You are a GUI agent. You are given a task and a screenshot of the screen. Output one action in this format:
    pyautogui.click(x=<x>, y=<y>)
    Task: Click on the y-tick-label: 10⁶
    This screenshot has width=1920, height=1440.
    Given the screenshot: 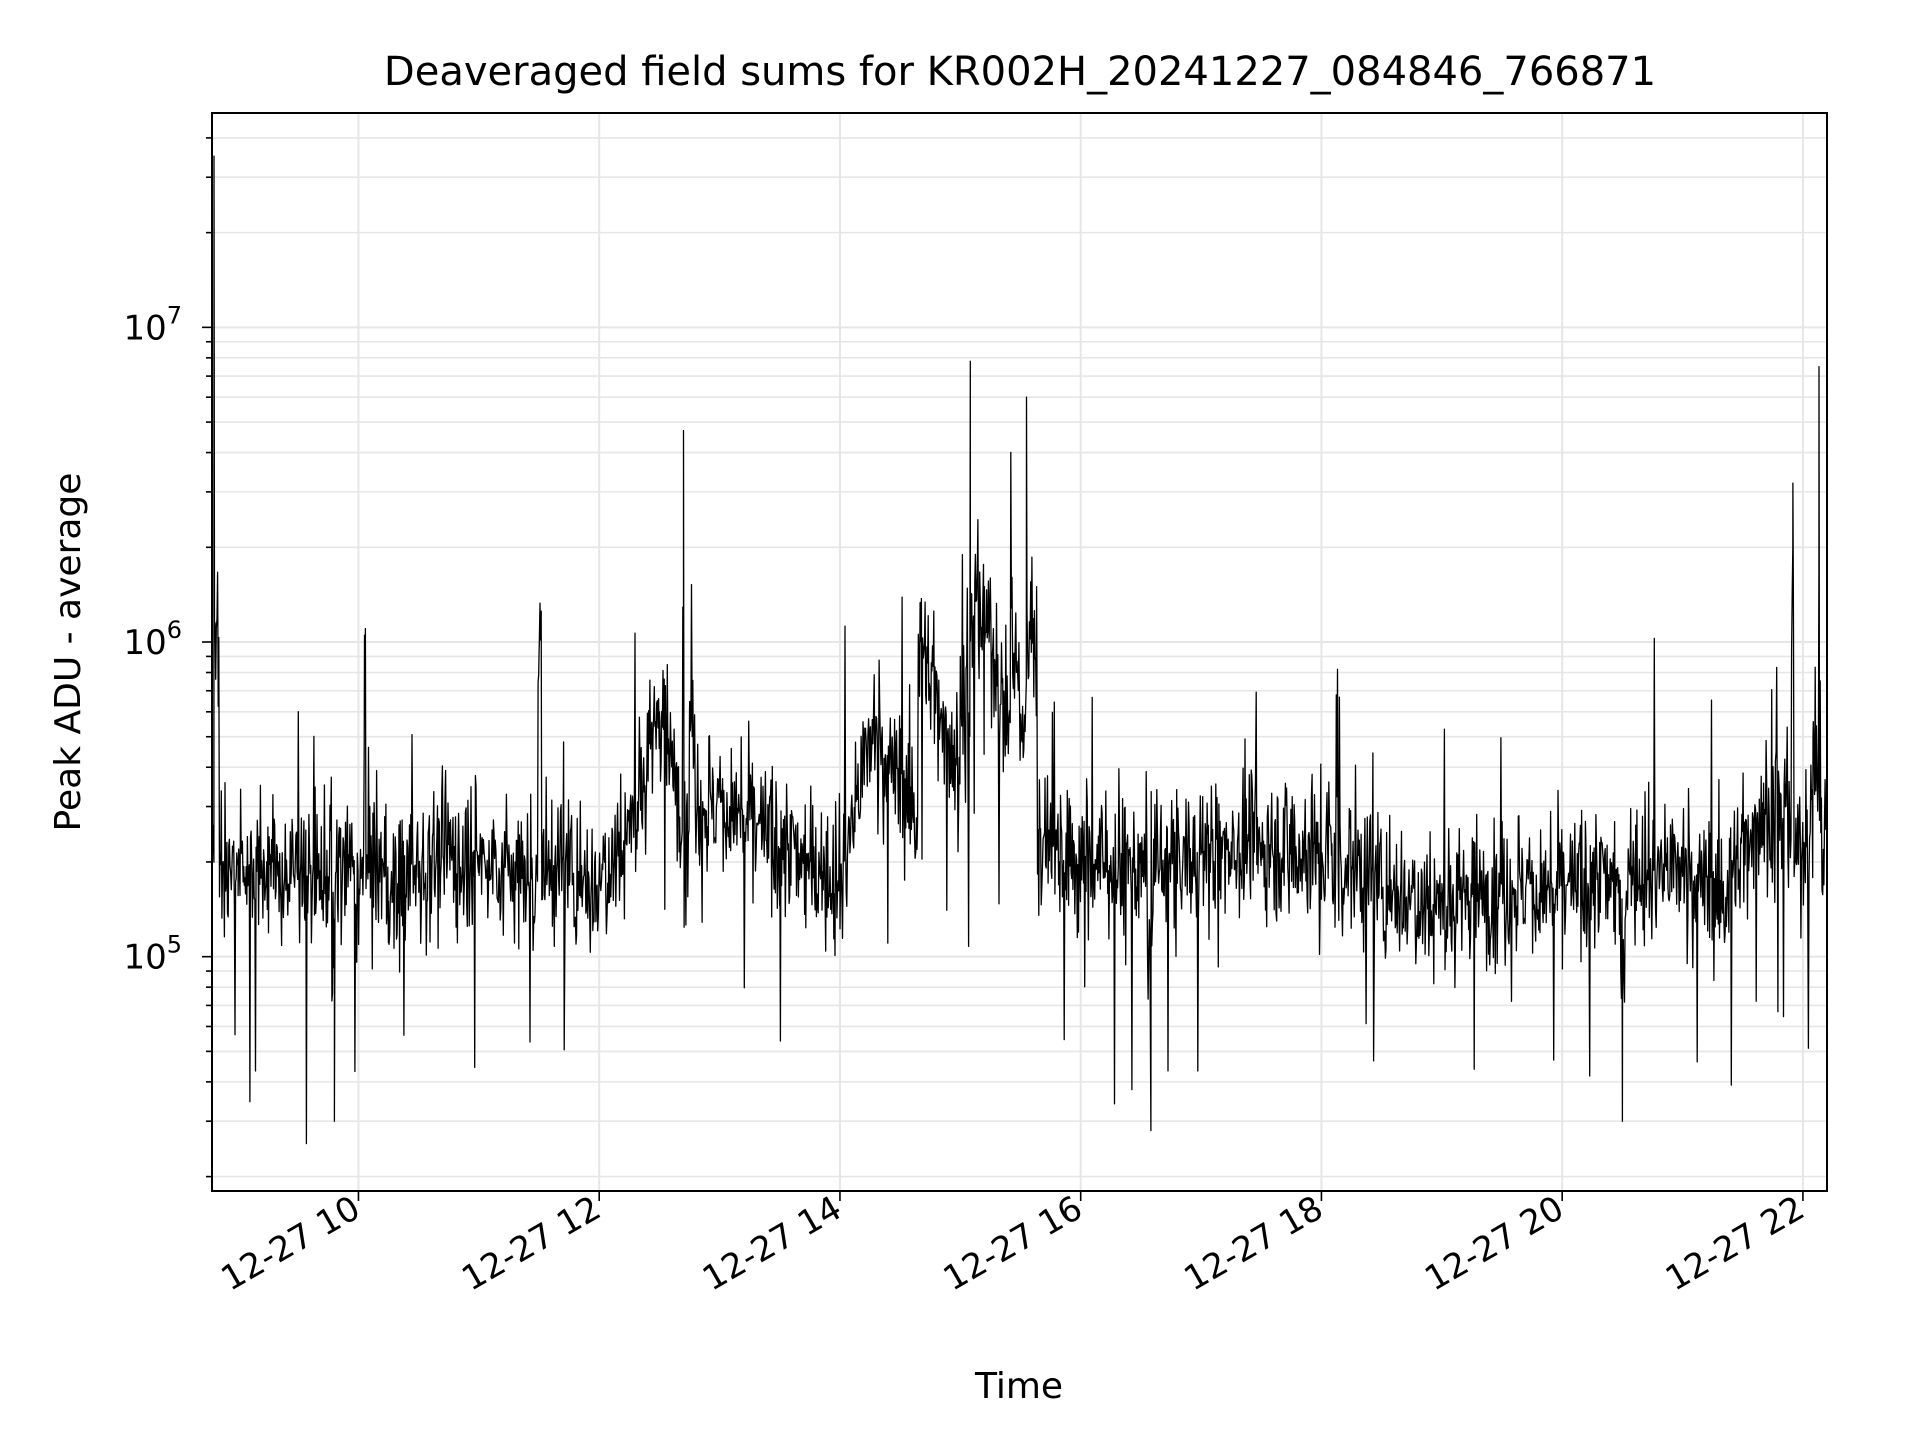 What is the action you would take?
    pyautogui.click(x=152, y=639)
    